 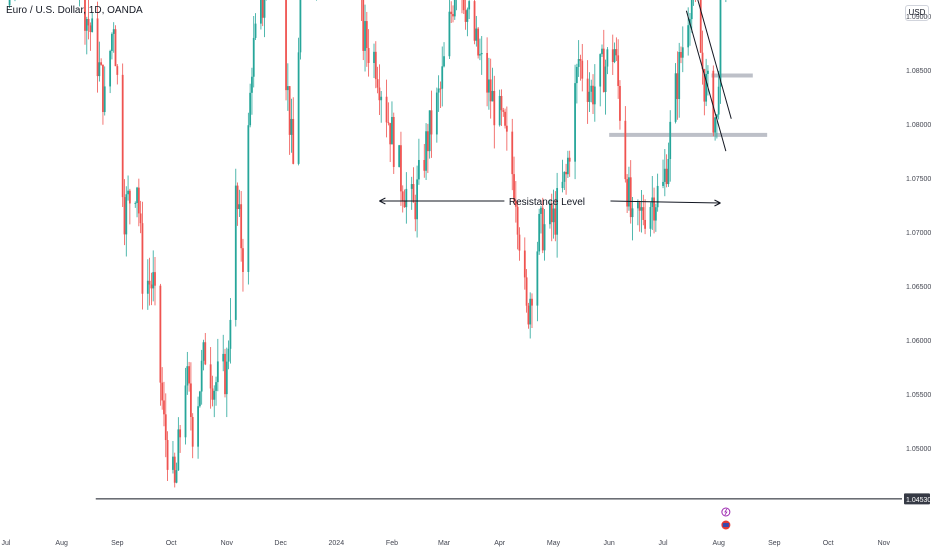 What do you see at coordinates (918, 179) in the screenshot?
I see `price-tick-label: 1.07500` at bounding box center [918, 179].